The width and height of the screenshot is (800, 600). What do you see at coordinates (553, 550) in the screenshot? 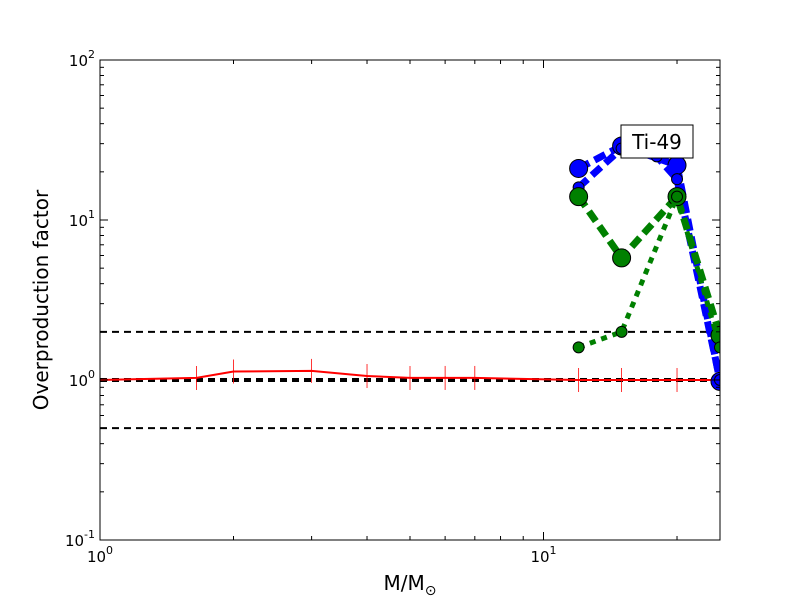
I see `x-tick-label-exp: 1` at bounding box center [553, 550].